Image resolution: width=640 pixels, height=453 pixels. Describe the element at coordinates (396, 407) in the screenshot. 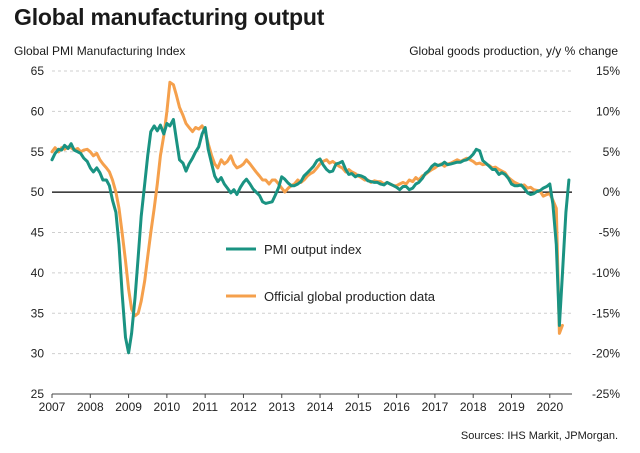

I see `x-tick-label: 2016` at that location.